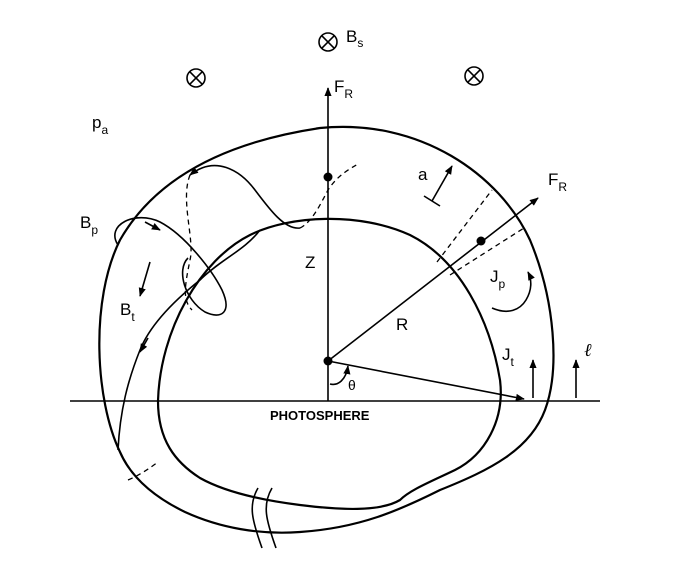  I want to click on label-f-r-right: FR, so click(557, 182).